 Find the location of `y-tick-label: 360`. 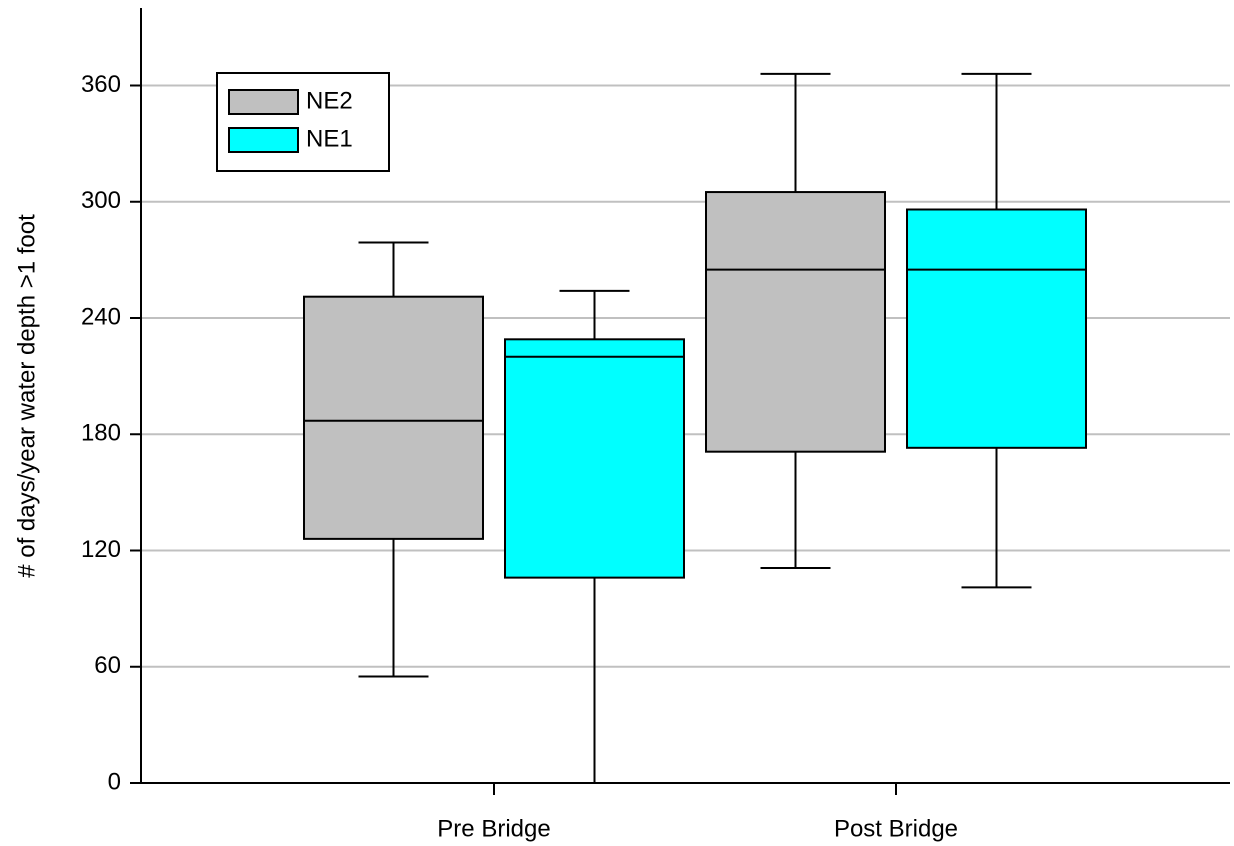

y-tick-label: 360 is located at coordinates (101, 84).